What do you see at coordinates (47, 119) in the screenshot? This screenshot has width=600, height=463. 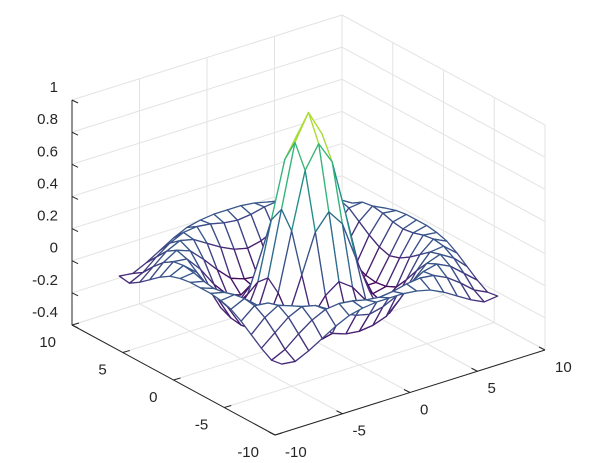 I see `z-tick-label: 0.8` at bounding box center [47, 119].